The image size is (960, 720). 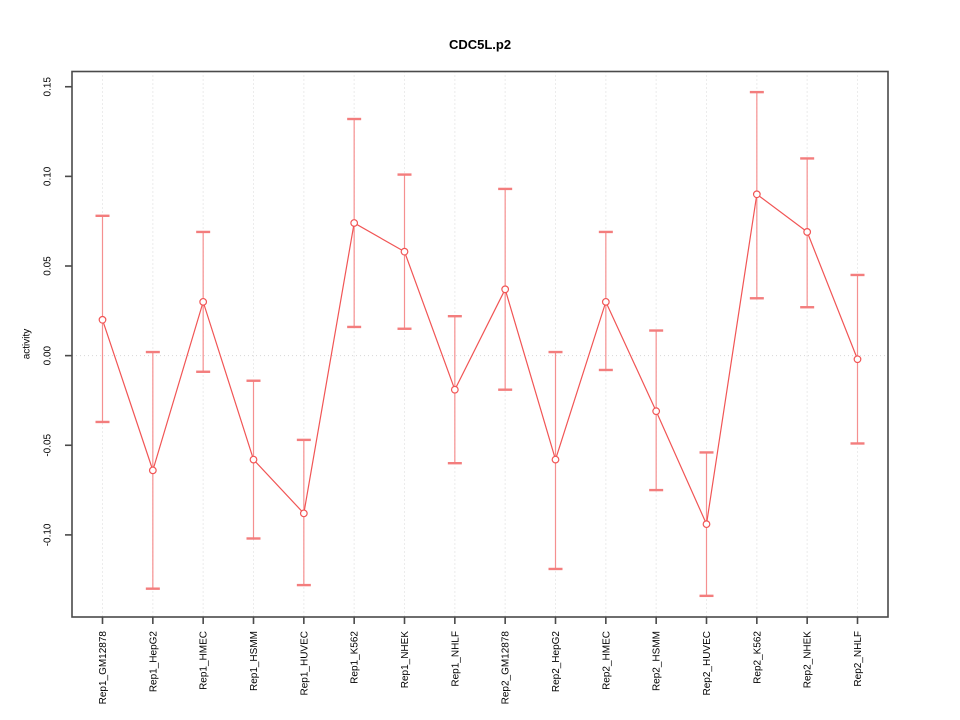 I want to click on y-tick-label: -0.10, so click(x=48, y=534).